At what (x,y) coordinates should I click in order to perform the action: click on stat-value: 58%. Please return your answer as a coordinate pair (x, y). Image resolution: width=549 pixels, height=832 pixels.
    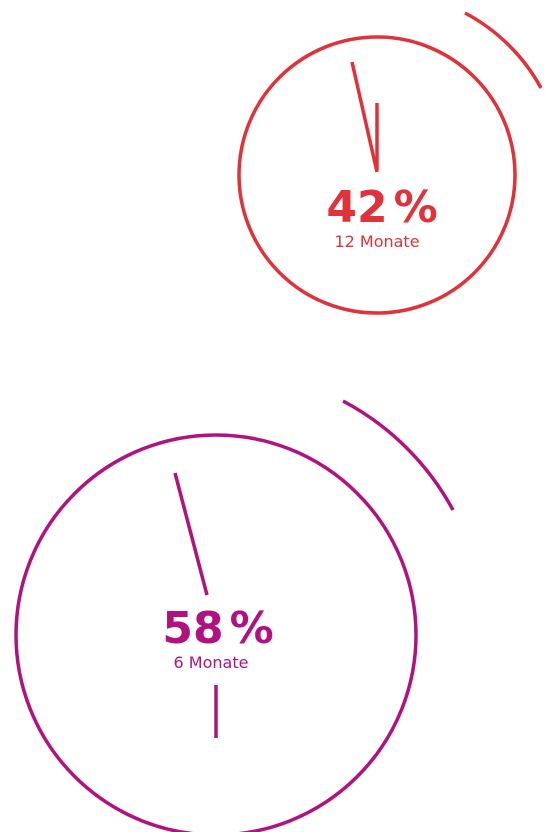
    Looking at the image, I should click on (217, 628).